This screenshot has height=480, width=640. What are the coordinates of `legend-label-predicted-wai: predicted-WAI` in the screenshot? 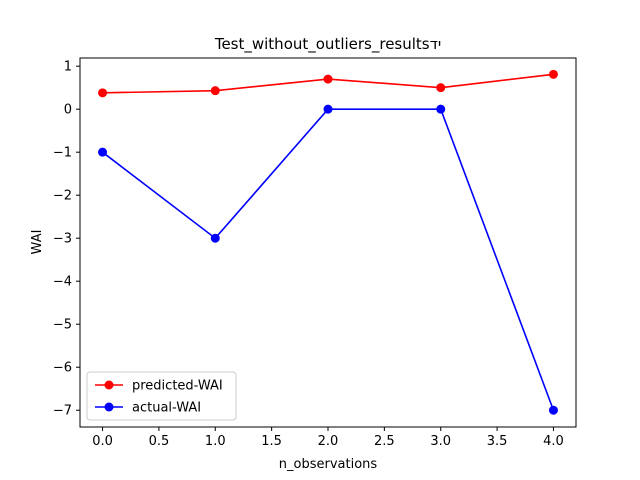 It's located at (177, 386).